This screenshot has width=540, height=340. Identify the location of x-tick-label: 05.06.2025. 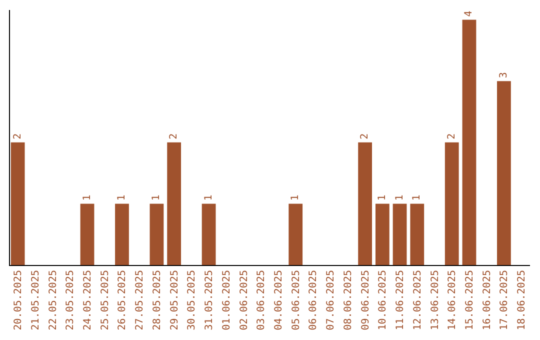
(296, 300).